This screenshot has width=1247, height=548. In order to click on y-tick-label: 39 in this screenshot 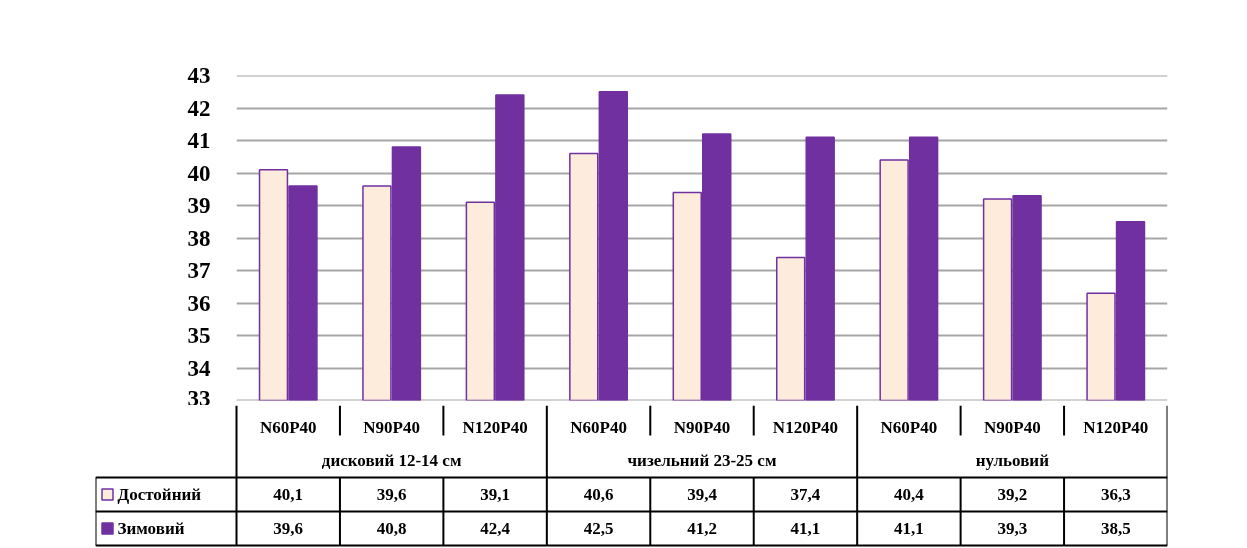, I will do `click(199, 205)`.